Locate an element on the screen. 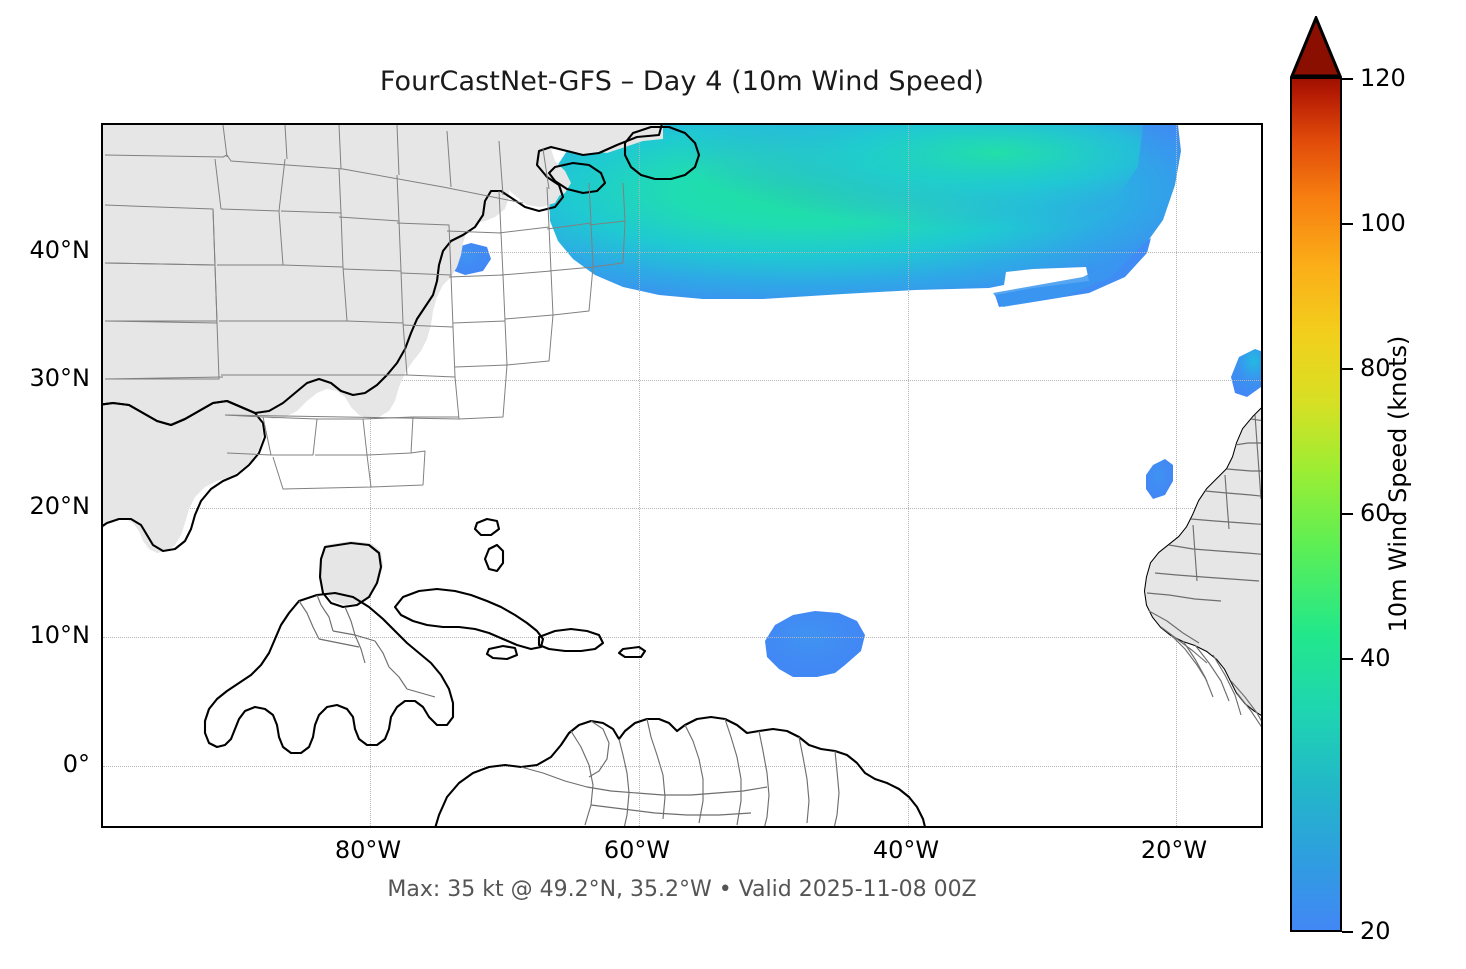  land-africa-body is located at coordinates (1203, 562).